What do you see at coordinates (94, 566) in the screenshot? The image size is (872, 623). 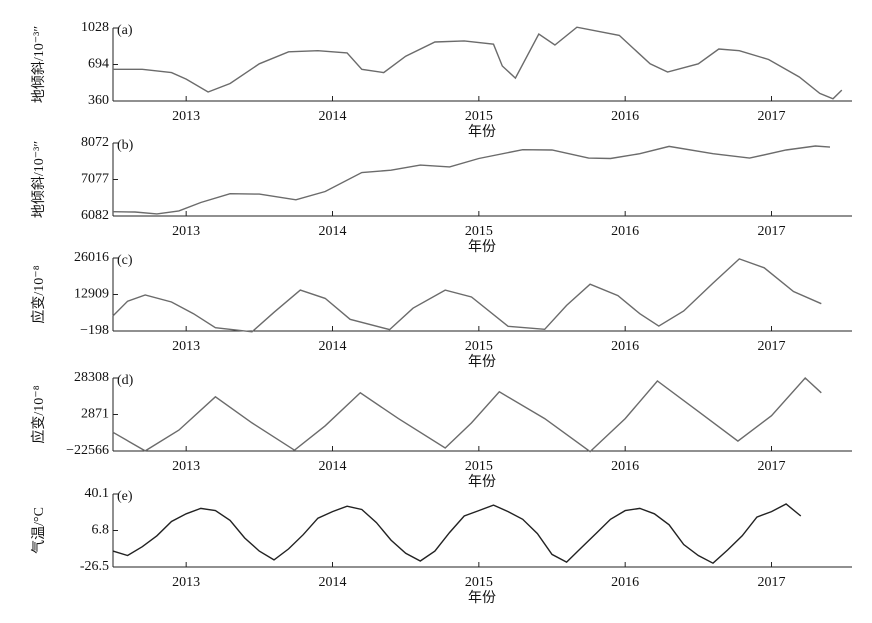 I see `y-tick-label: -26.5` at bounding box center [94, 566].